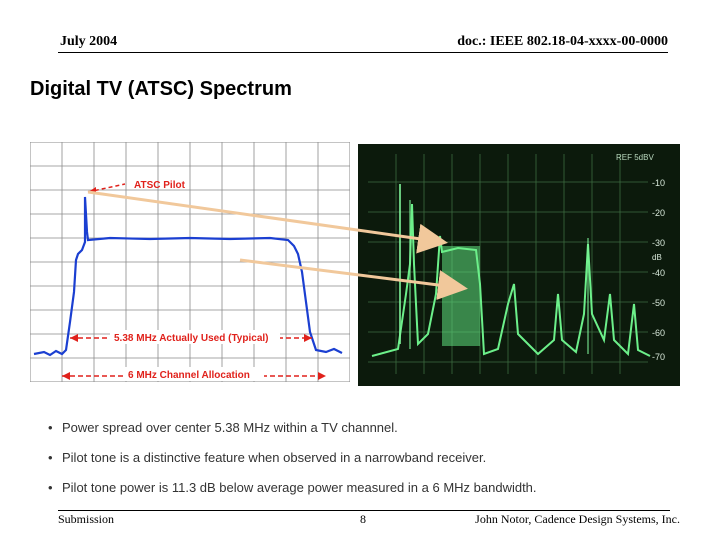 This screenshot has width=720, height=540. Describe the element at coordinates (562, 41) in the screenshot. I see `header-doc-id: doc.: IEEE 802.18-04-xxxx-00-0000` at that location.